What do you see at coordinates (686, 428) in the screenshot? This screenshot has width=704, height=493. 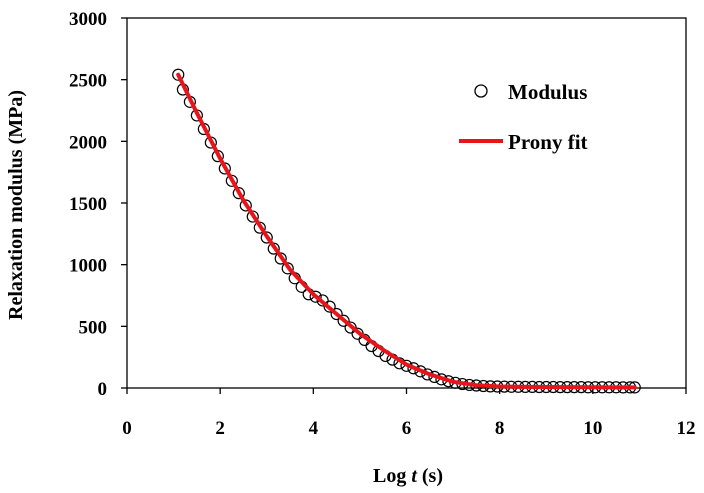 I see `x-tick-label: 12` at bounding box center [686, 428].